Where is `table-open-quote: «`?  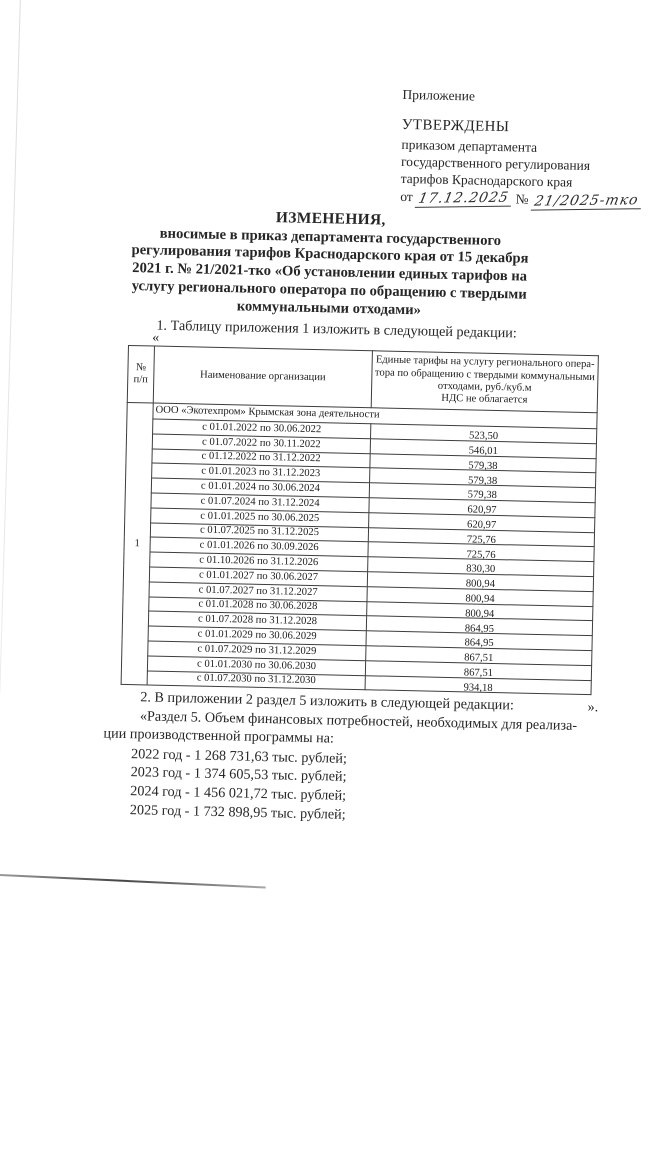 table-open-quote: « is located at coordinates (155, 338).